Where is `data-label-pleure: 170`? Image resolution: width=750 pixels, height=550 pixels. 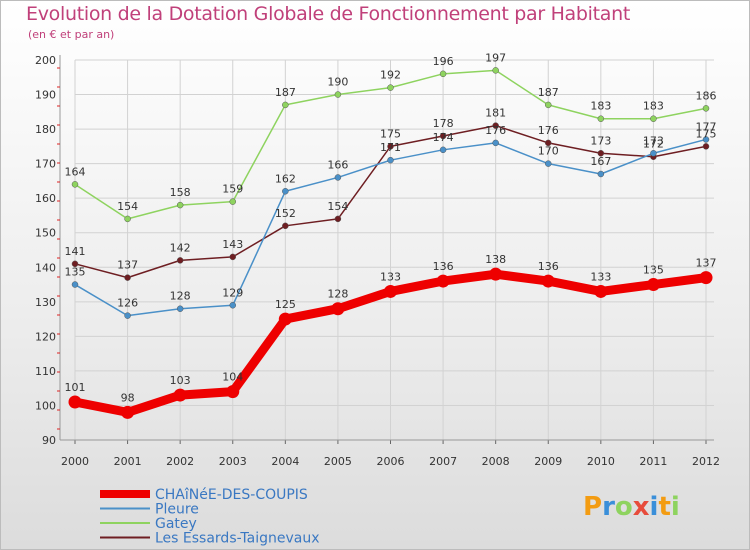
data-label-pleure: 170 is located at coordinates (548, 151).